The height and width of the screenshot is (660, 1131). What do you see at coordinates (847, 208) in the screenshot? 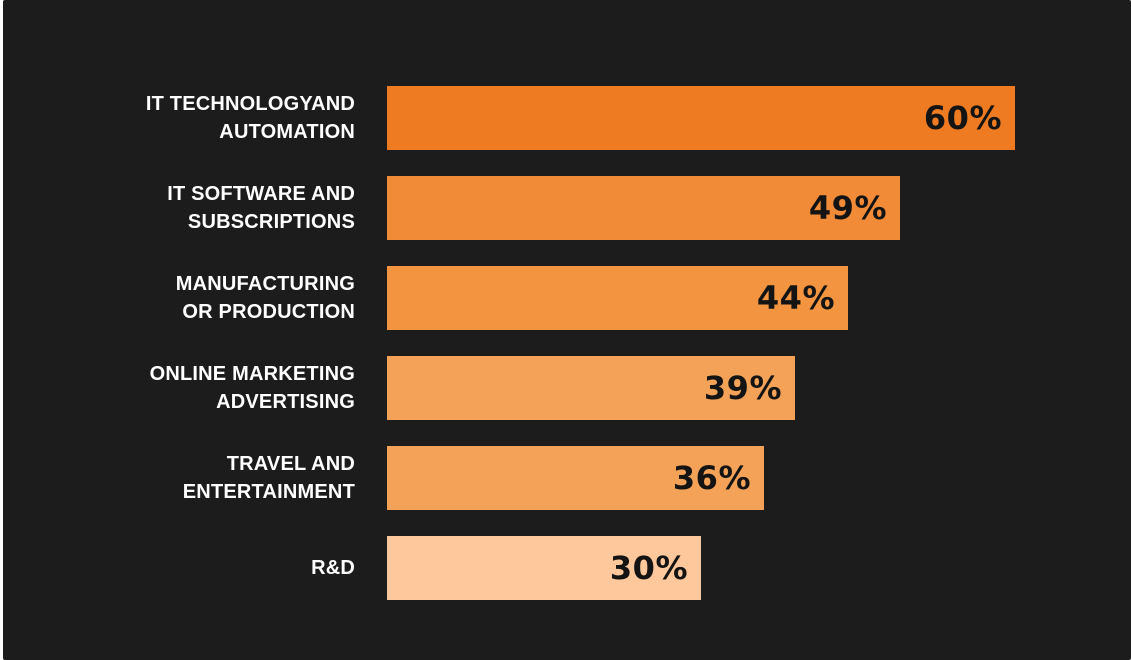
I see `bar-value-label: 49%` at bounding box center [847, 208].